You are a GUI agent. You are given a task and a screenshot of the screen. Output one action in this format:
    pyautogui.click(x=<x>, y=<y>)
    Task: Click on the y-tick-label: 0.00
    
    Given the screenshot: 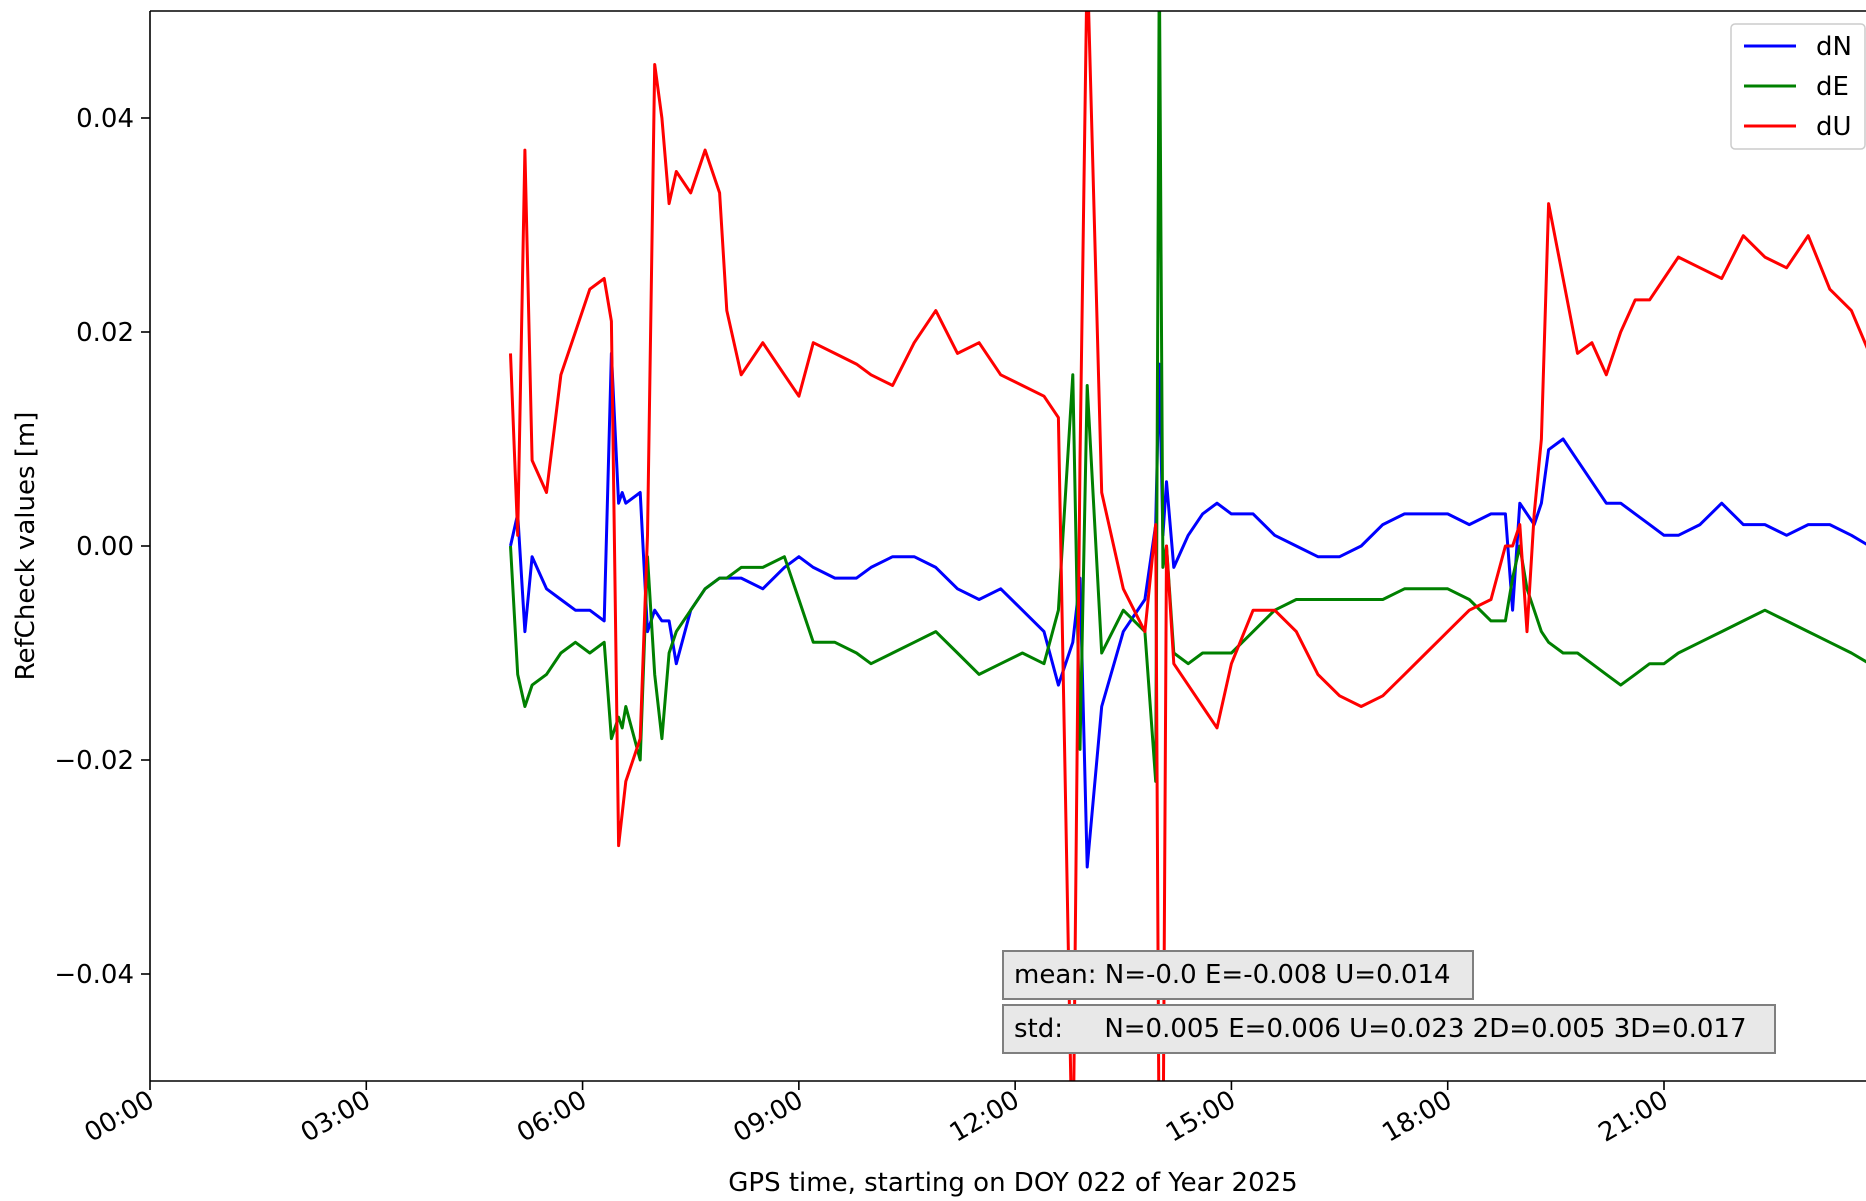 What is the action you would take?
    pyautogui.click(x=105, y=547)
    